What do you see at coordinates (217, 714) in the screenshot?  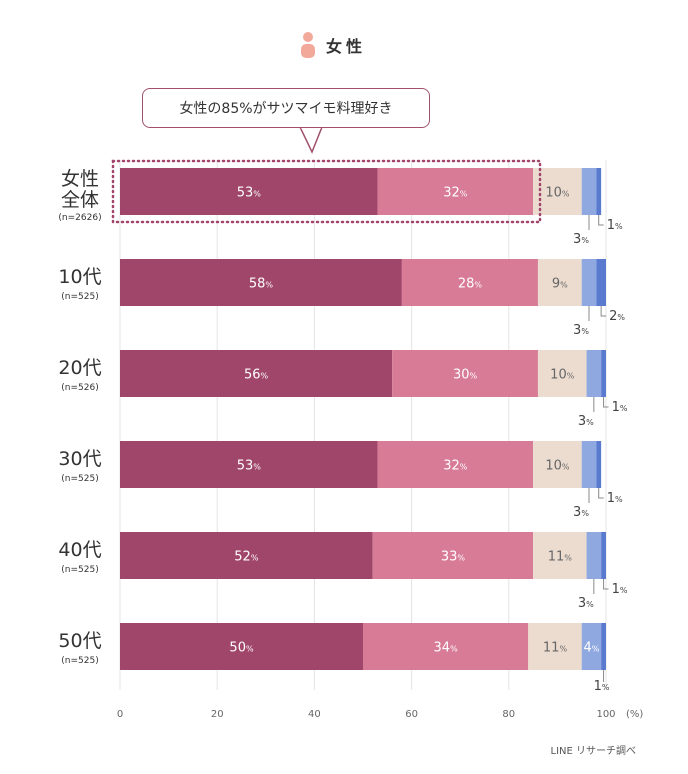 I see `x-tick-label: 20` at bounding box center [217, 714].